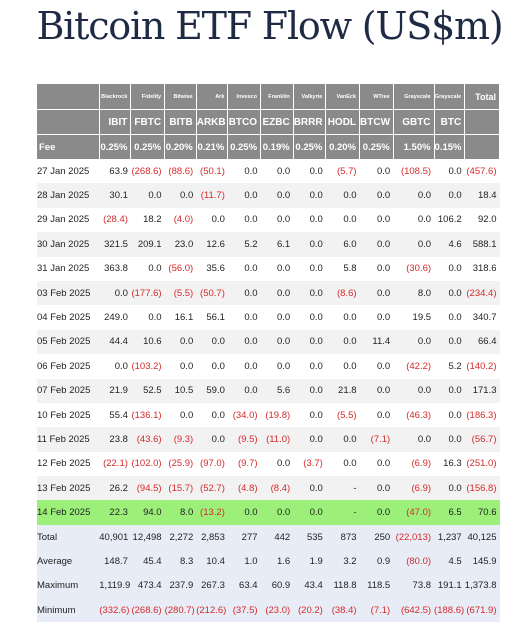 The height and width of the screenshot is (628, 519). What do you see at coordinates (309, 561) in the screenshot?
I see `summary-value: 1.9` at bounding box center [309, 561].